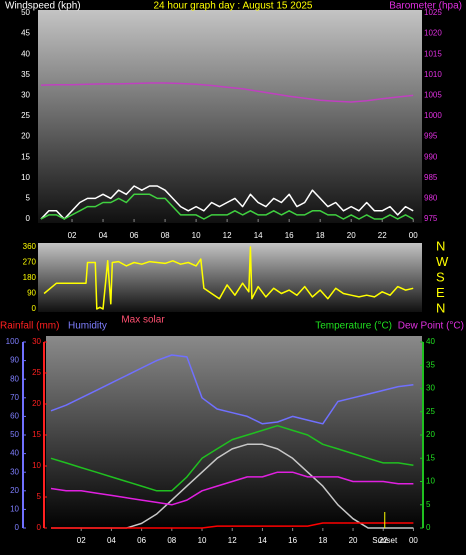  Describe the element at coordinates (430, 388) in the screenshot. I see `y3-tick-label: 30` at that location.